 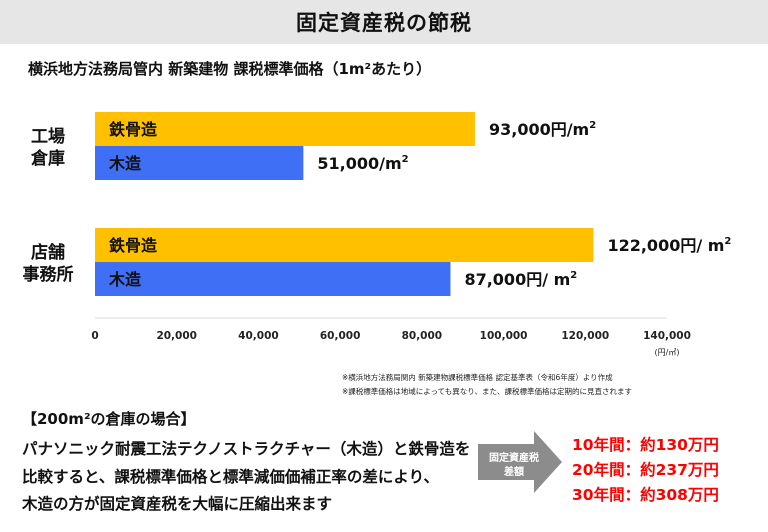 I want to click on arrow-label-line: 差額, so click(x=514, y=472).